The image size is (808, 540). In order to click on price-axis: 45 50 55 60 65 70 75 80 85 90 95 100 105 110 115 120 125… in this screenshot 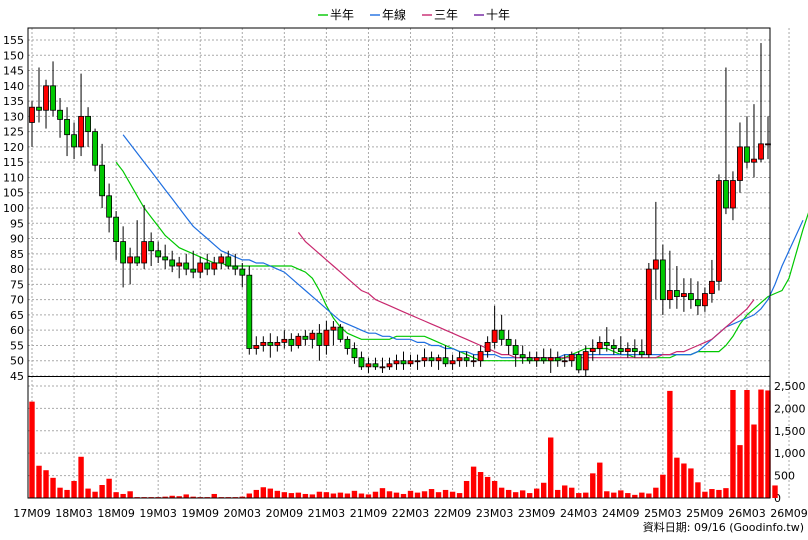, I will do `click(13, 208)`.